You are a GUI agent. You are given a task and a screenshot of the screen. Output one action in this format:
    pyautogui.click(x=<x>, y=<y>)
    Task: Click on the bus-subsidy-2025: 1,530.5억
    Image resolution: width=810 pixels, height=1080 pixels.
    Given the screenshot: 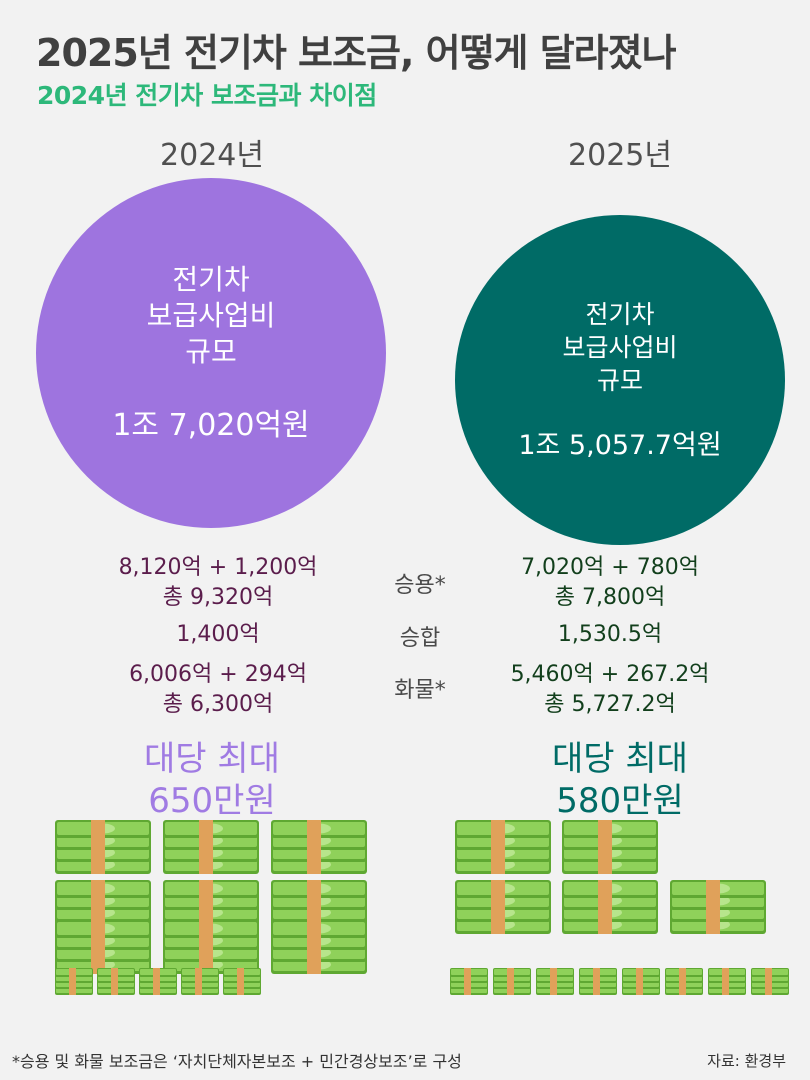 What is the action you would take?
    pyautogui.click(x=610, y=634)
    